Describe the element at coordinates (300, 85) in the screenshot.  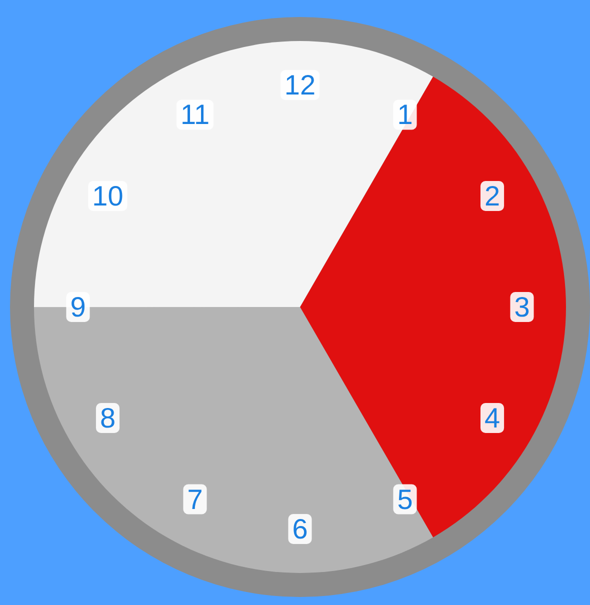
I see `text: 12` at that location.